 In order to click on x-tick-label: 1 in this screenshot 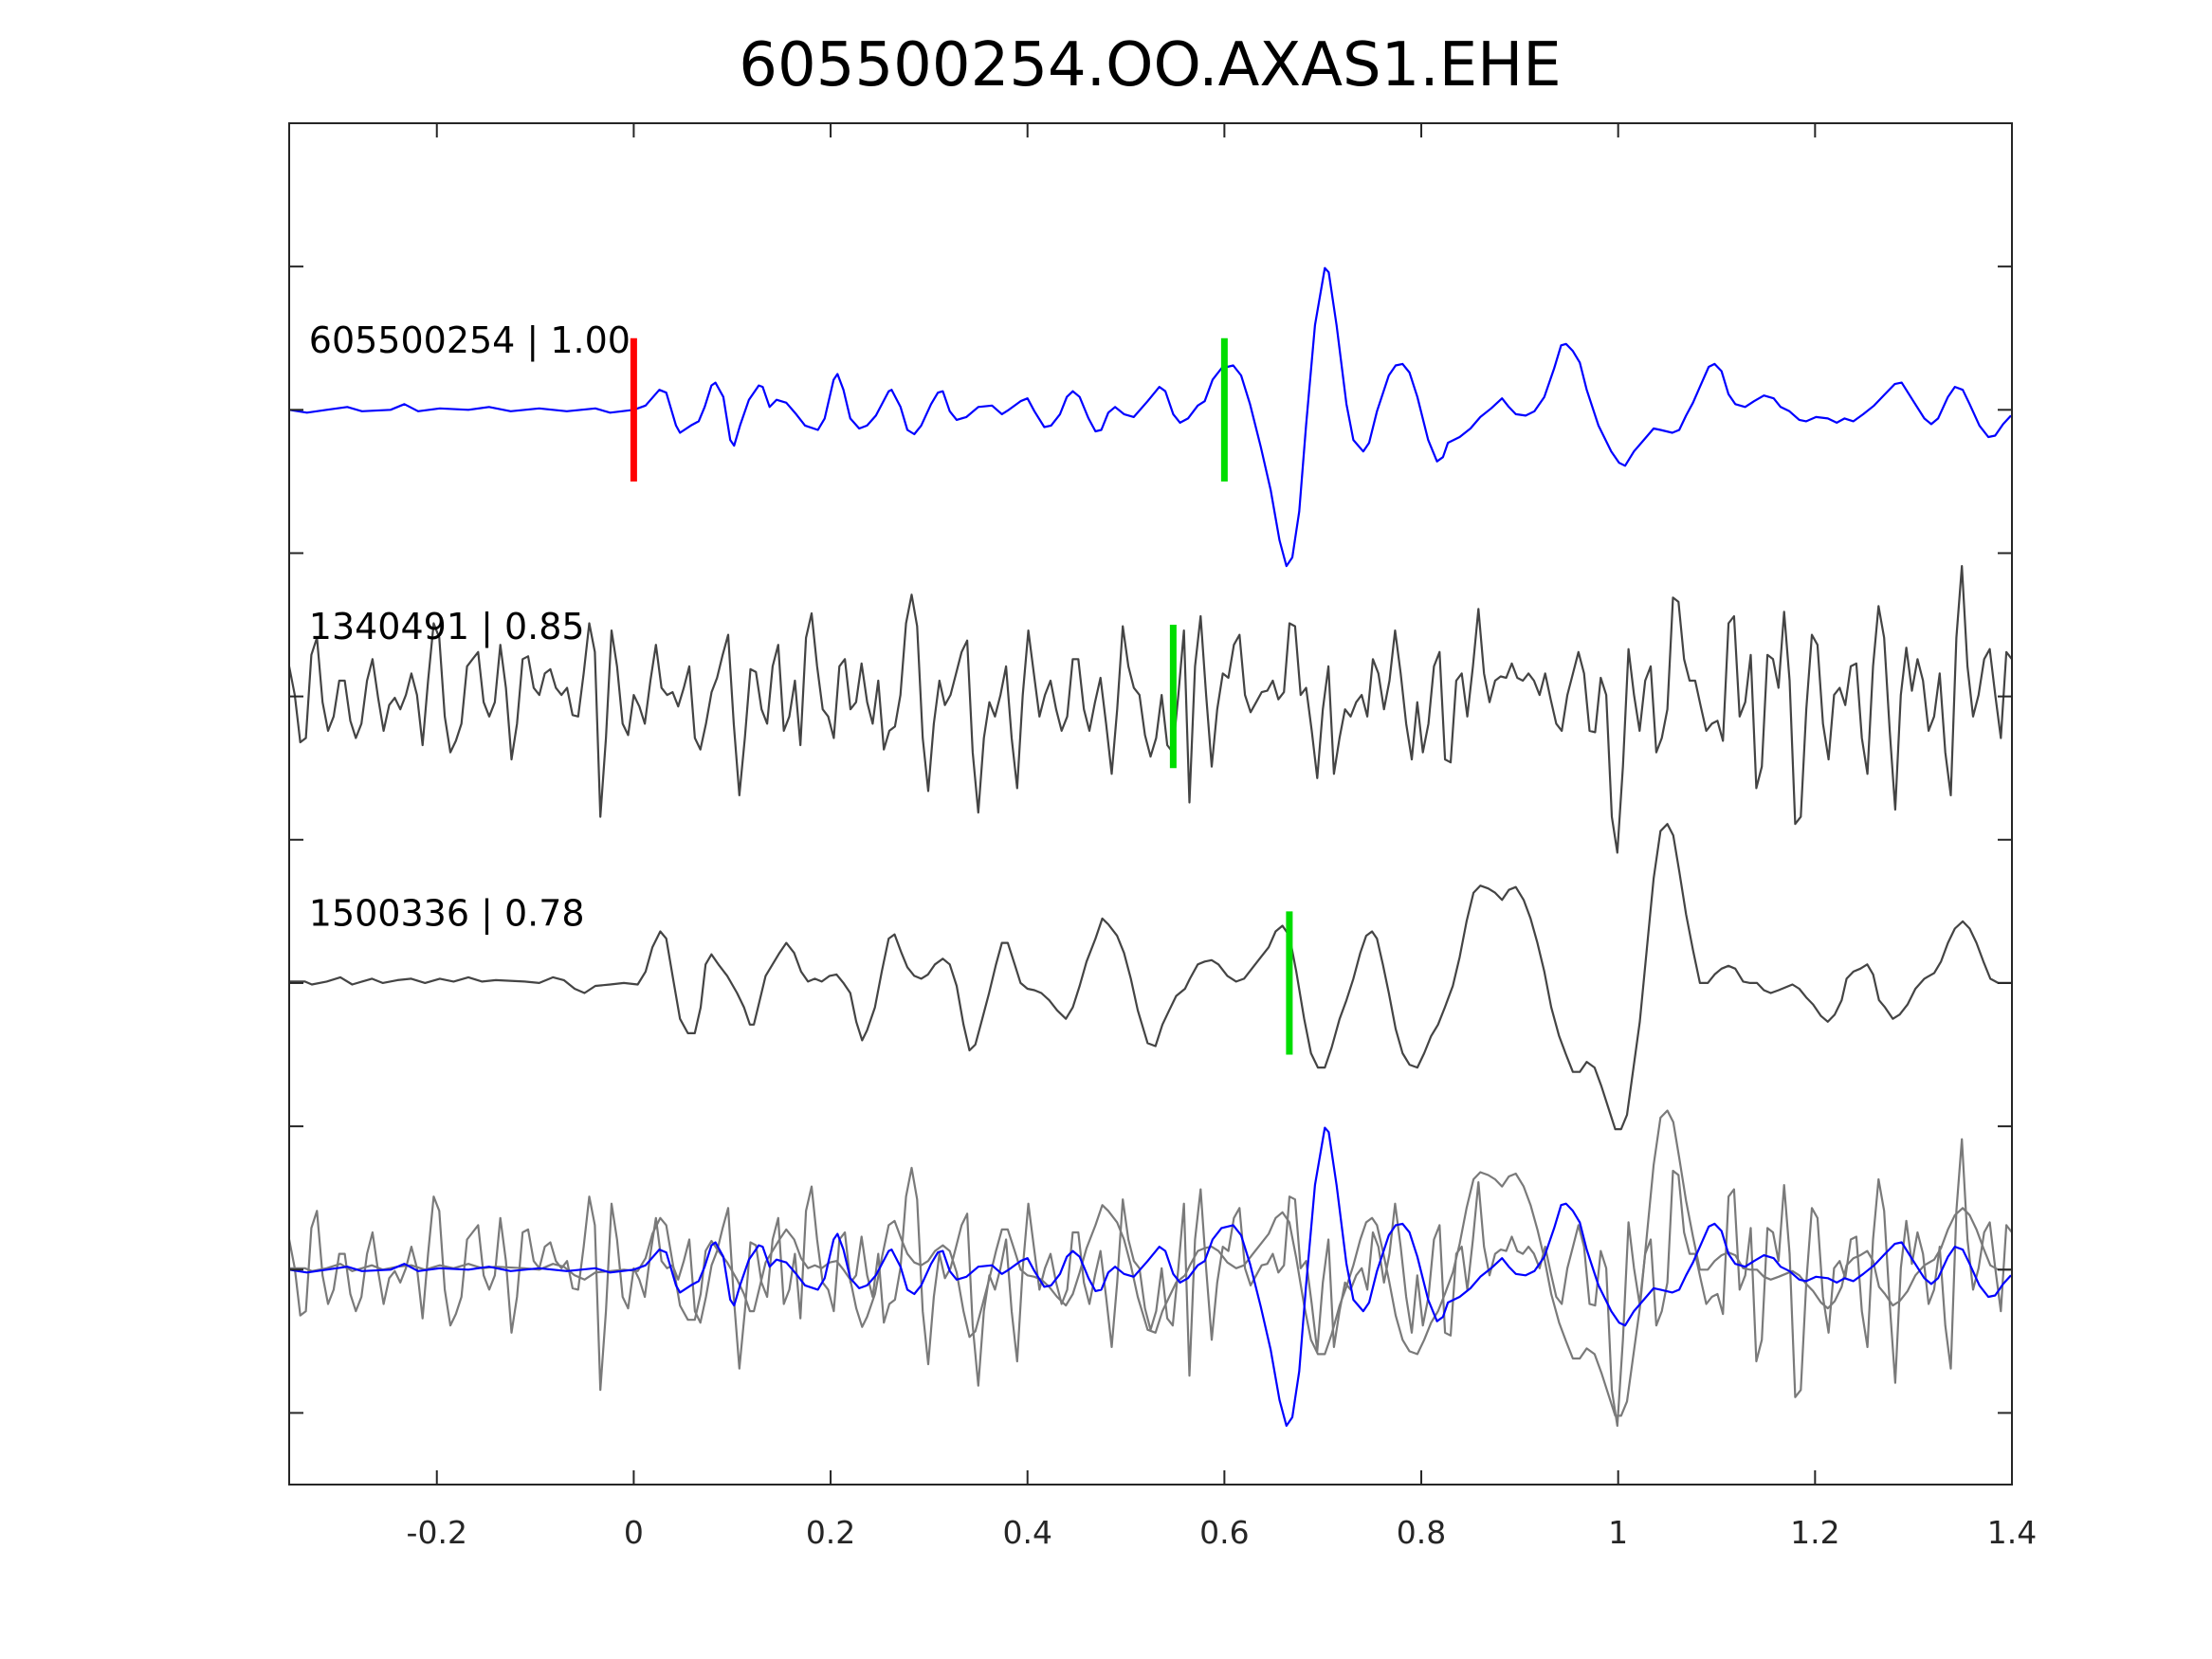, I will do `click(1618, 1532)`.